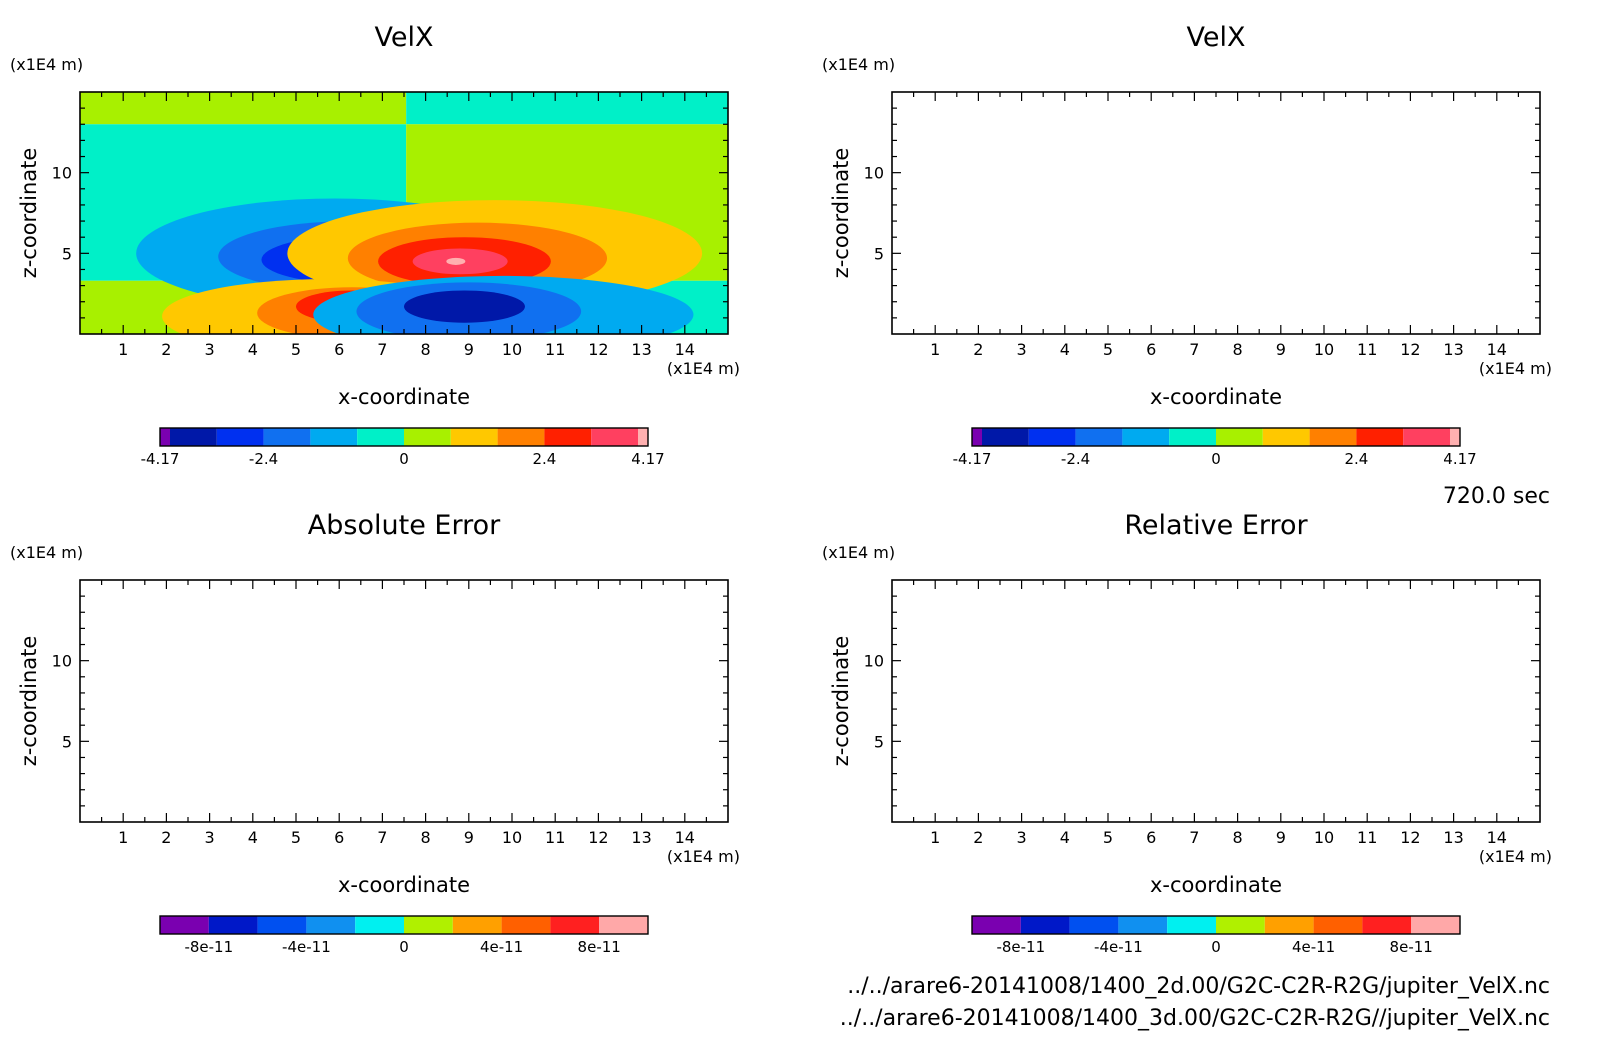  What do you see at coordinates (404, 397) in the screenshot?
I see `x-axis-label: x-coordinate` at bounding box center [404, 397].